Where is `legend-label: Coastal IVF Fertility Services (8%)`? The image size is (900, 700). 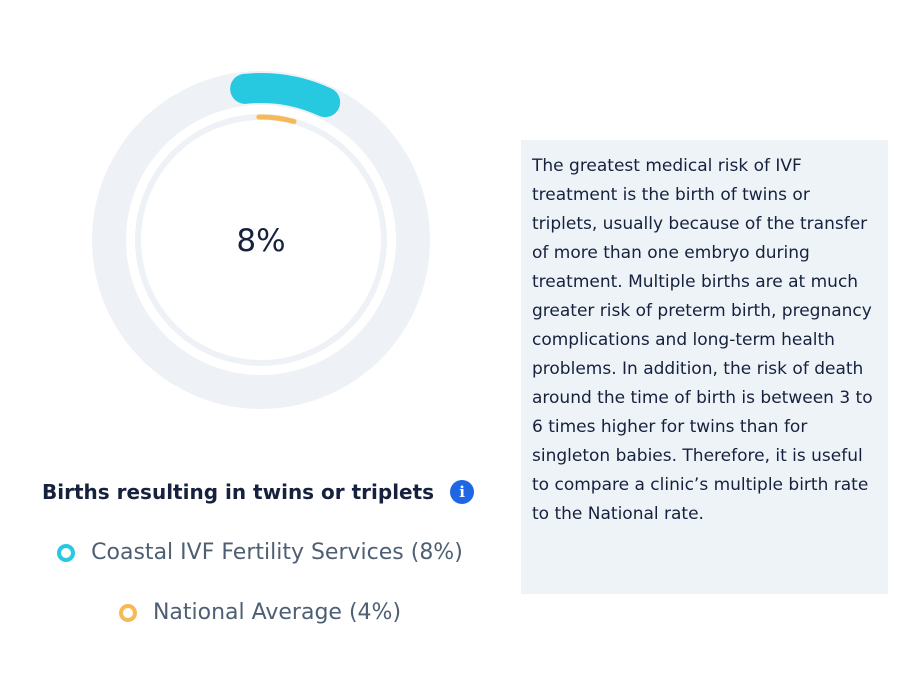
legend-label: Coastal IVF Fertility Services (8%) is located at coordinates (277, 552).